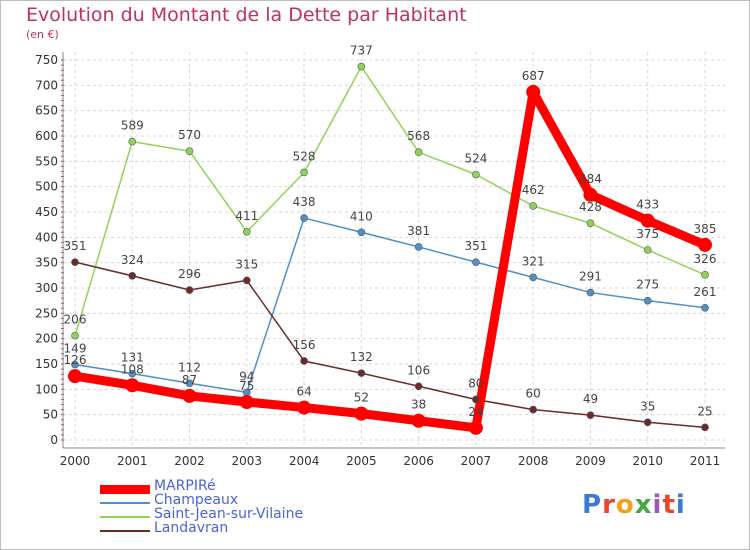  Describe the element at coordinates (189, 367) in the screenshot. I see `data-label: 112` at that location.